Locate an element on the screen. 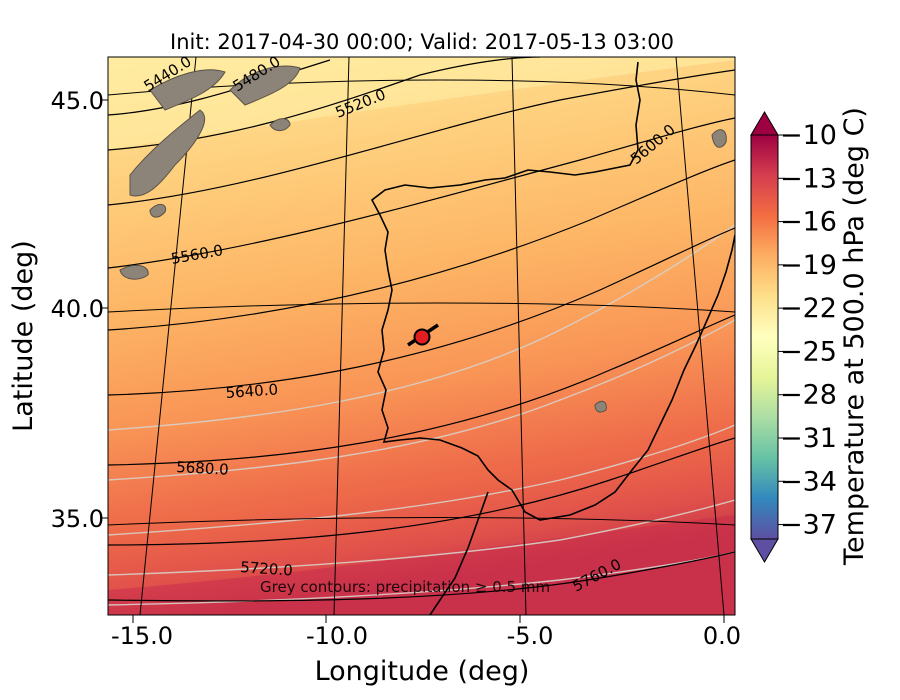 This screenshot has width=900, height=700. colorbar-tick-label: −22 is located at coordinates (808, 308).